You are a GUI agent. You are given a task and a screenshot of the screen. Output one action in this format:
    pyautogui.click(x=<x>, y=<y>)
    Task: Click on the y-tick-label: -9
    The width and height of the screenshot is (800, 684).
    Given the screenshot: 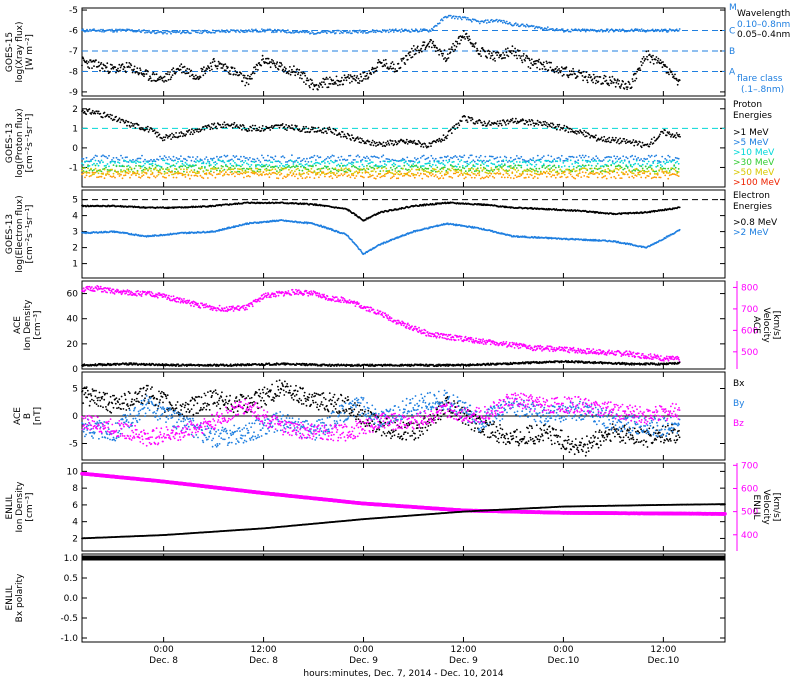 What is the action you would take?
    pyautogui.click(x=73, y=93)
    